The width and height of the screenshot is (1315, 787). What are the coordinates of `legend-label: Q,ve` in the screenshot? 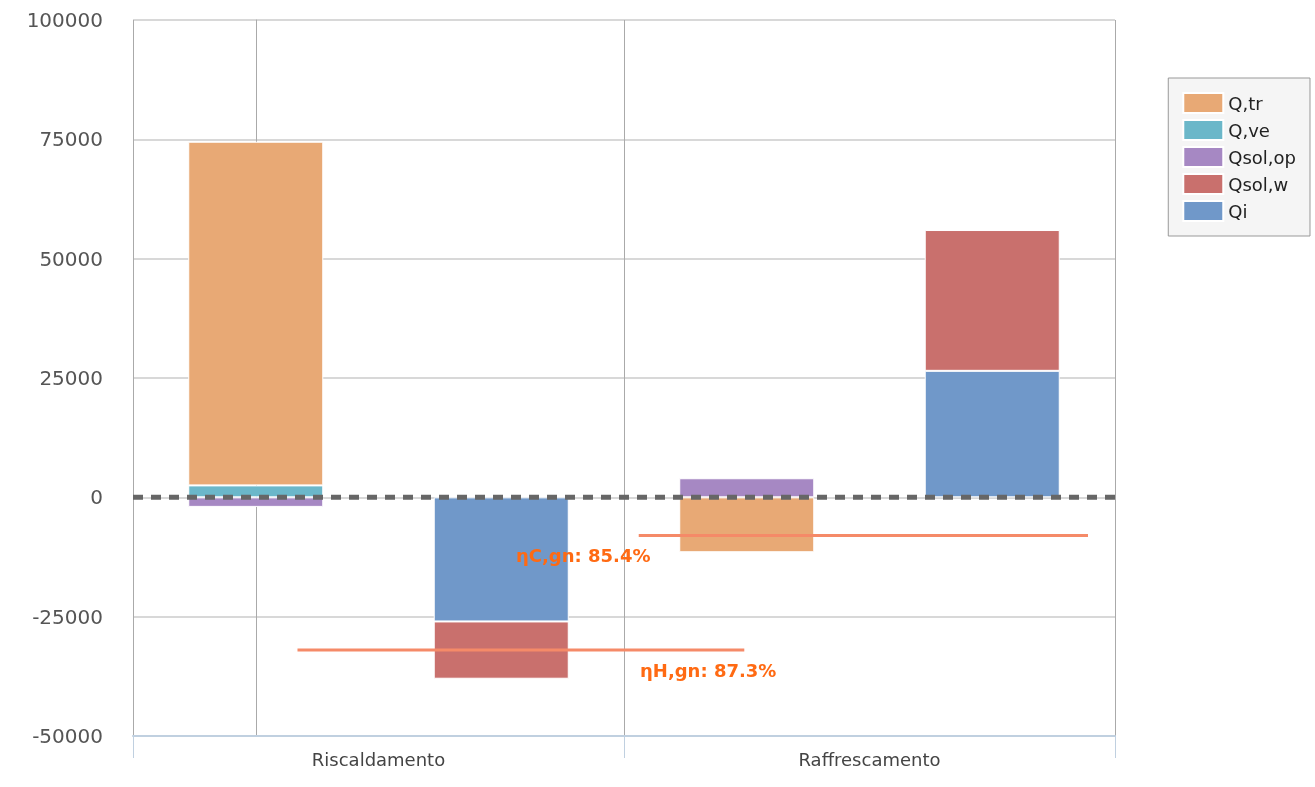 It's located at (1249, 130).